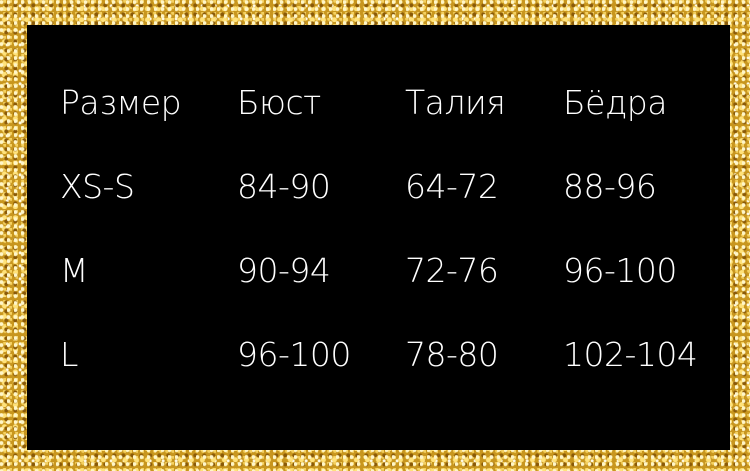  Describe the element at coordinates (97, 186) in the screenshot. I see `cell-size: XS-S` at that location.